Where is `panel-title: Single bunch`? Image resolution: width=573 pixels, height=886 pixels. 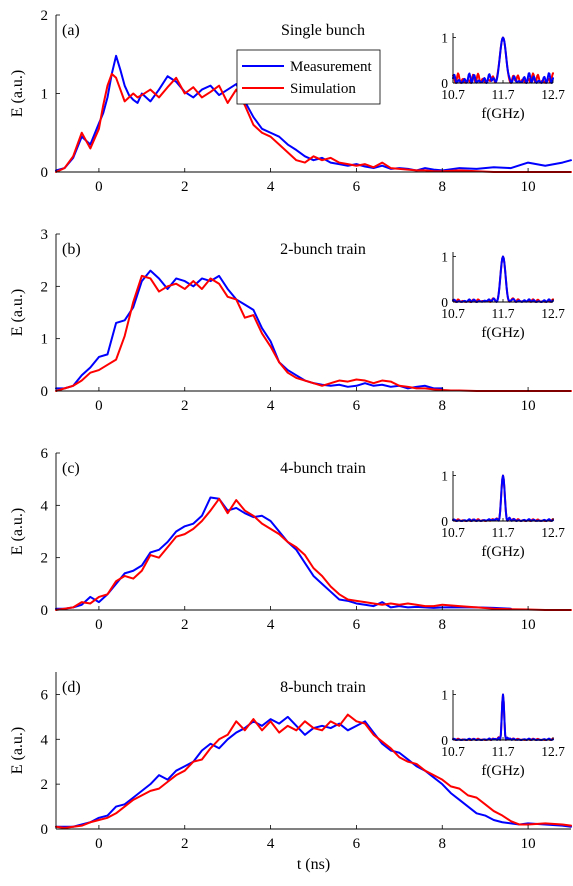
panel-title: Single bunch is located at coordinates (323, 30).